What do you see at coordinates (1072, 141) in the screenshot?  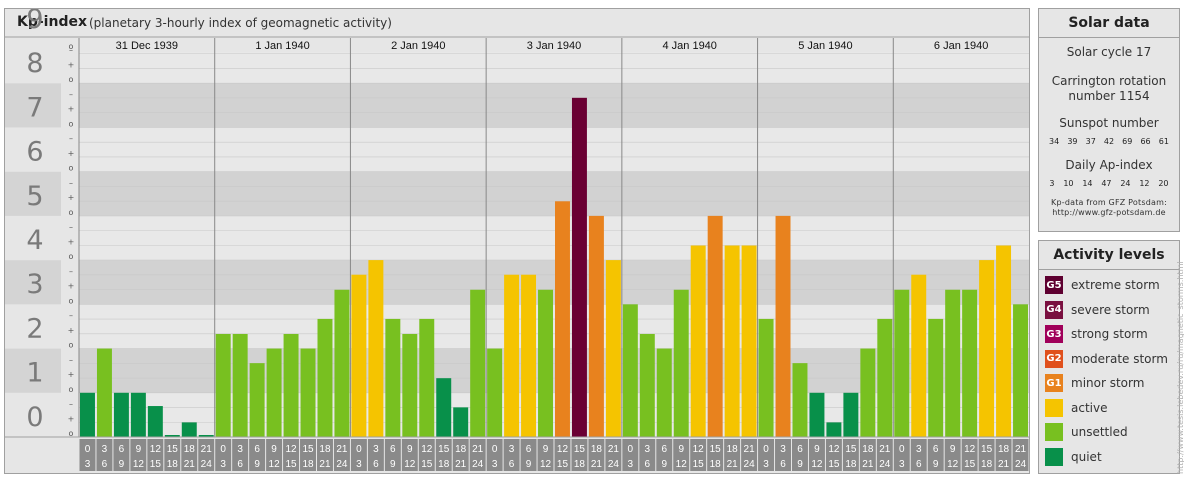 I see `sunspot-number-1: 39` at bounding box center [1072, 141].